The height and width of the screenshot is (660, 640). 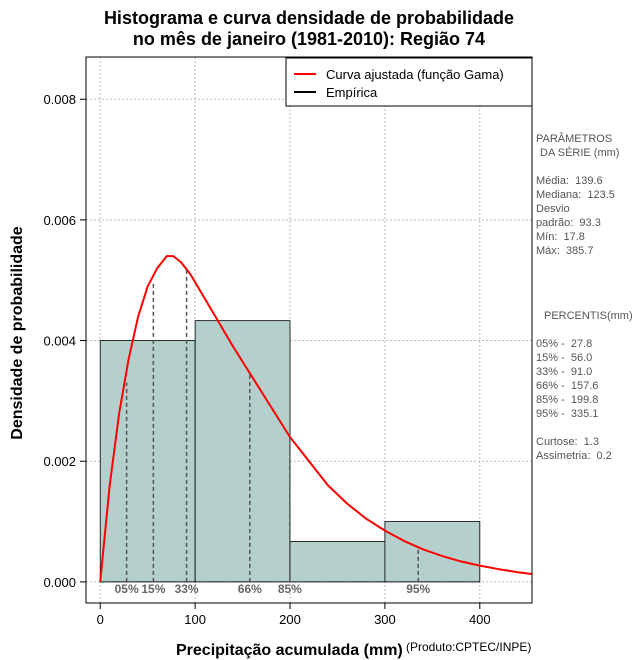 What do you see at coordinates (100, 619) in the screenshot?
I see `x-tick-label: 0` at bounding box center [100, 619].